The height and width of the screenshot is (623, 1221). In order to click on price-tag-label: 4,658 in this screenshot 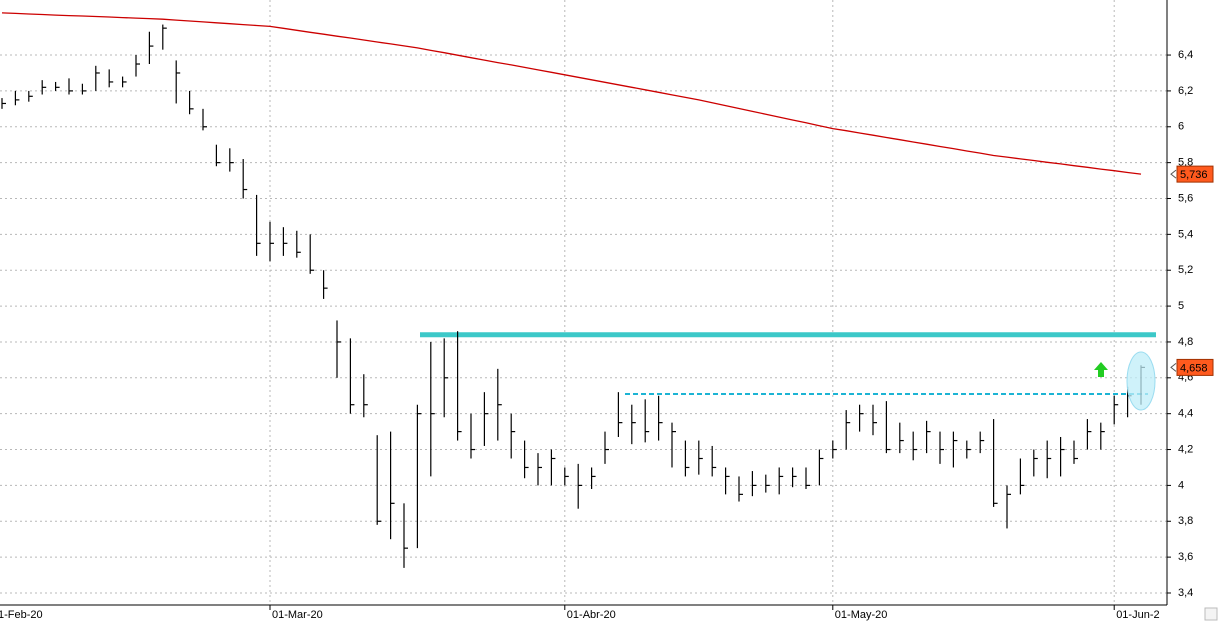, I will do `click(1194, 368)`.